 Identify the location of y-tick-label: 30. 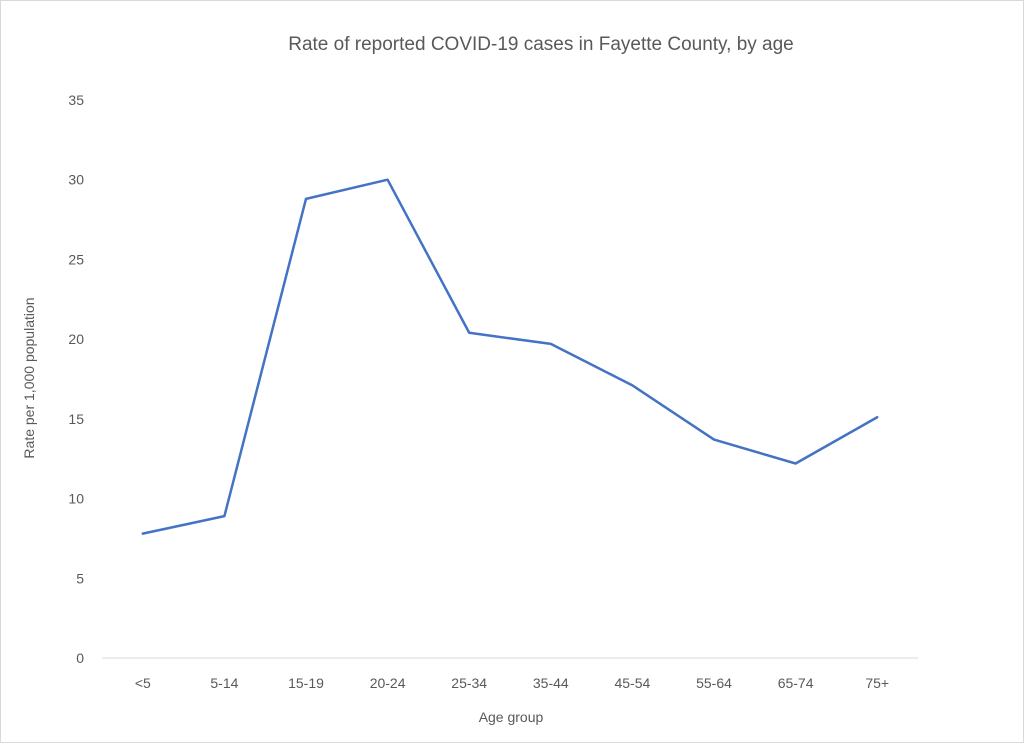
(76, 180).